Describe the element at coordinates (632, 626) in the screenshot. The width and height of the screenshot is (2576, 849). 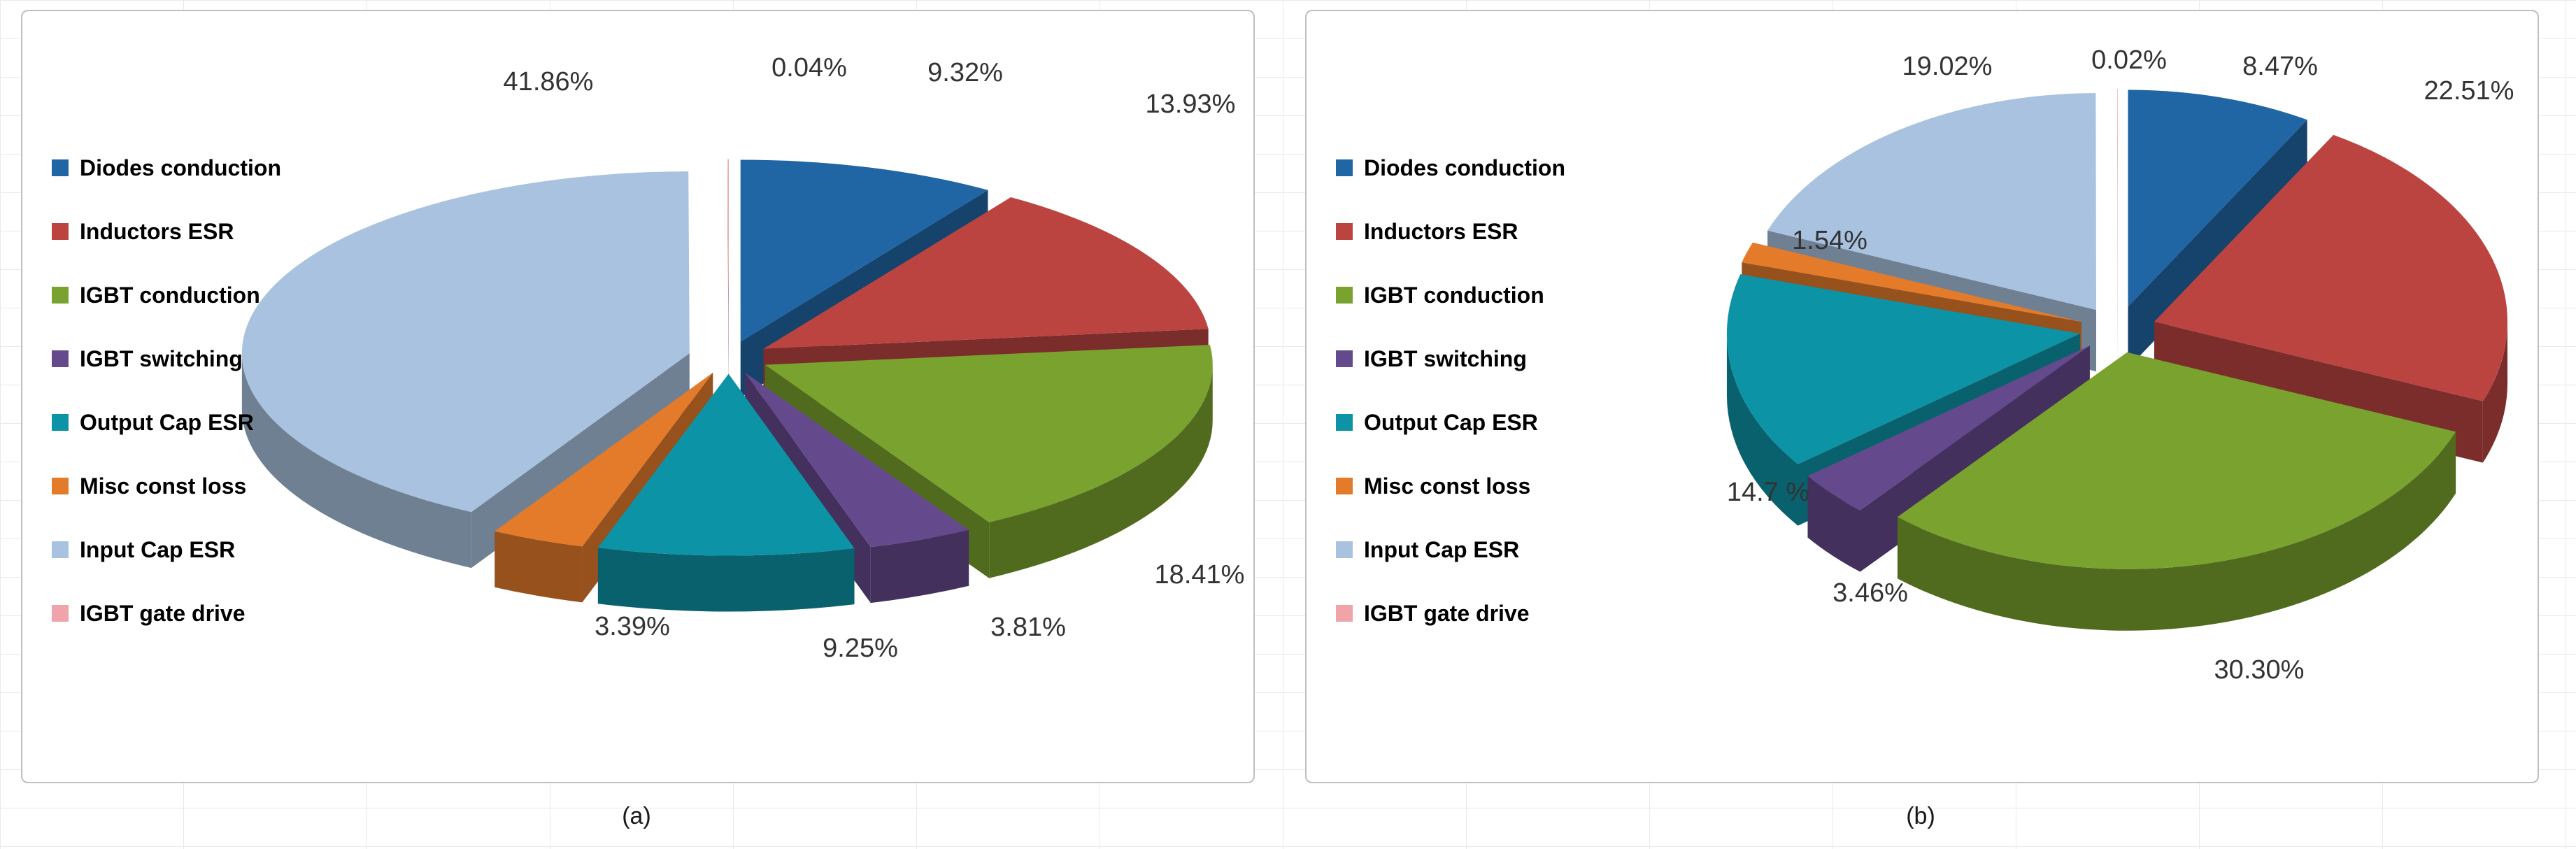
I see `pie-percent-label-misc-const-loss: 3.39%` at that location.